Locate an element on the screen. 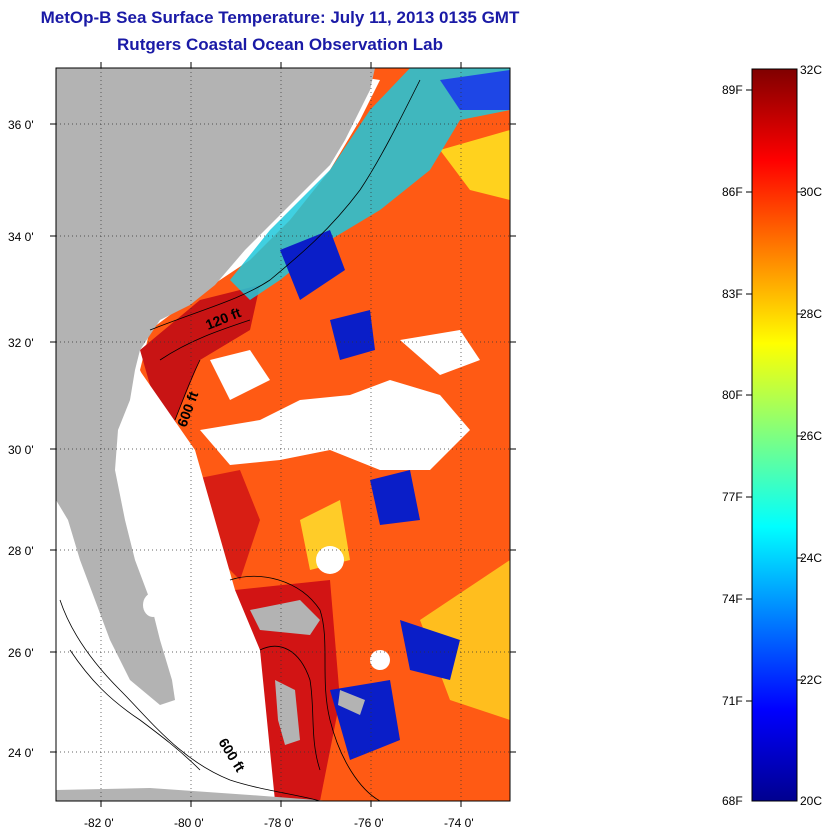 The width and height of the screenshot is (833, 832). lat-label: 30 0' is located at coordinates (21, 450).